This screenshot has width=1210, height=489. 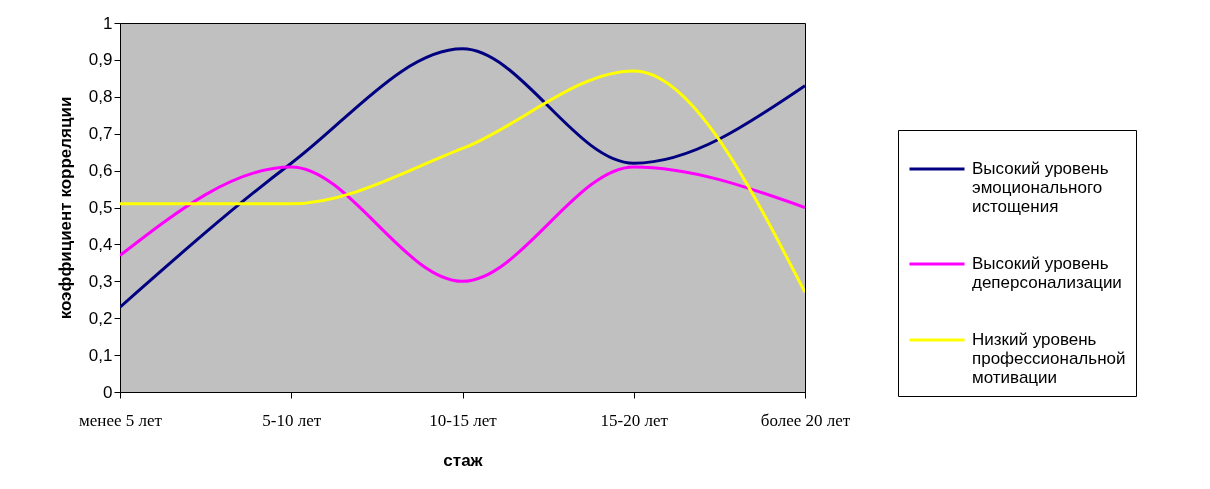 I want to click on y-tick-label: 0,1, so click(x=100, y=355).